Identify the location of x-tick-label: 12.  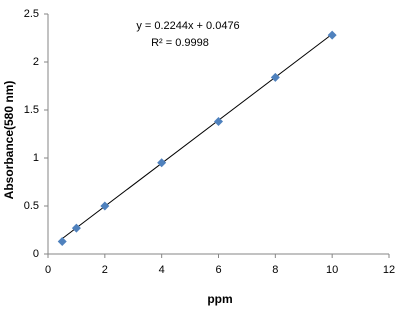
(389, 270).